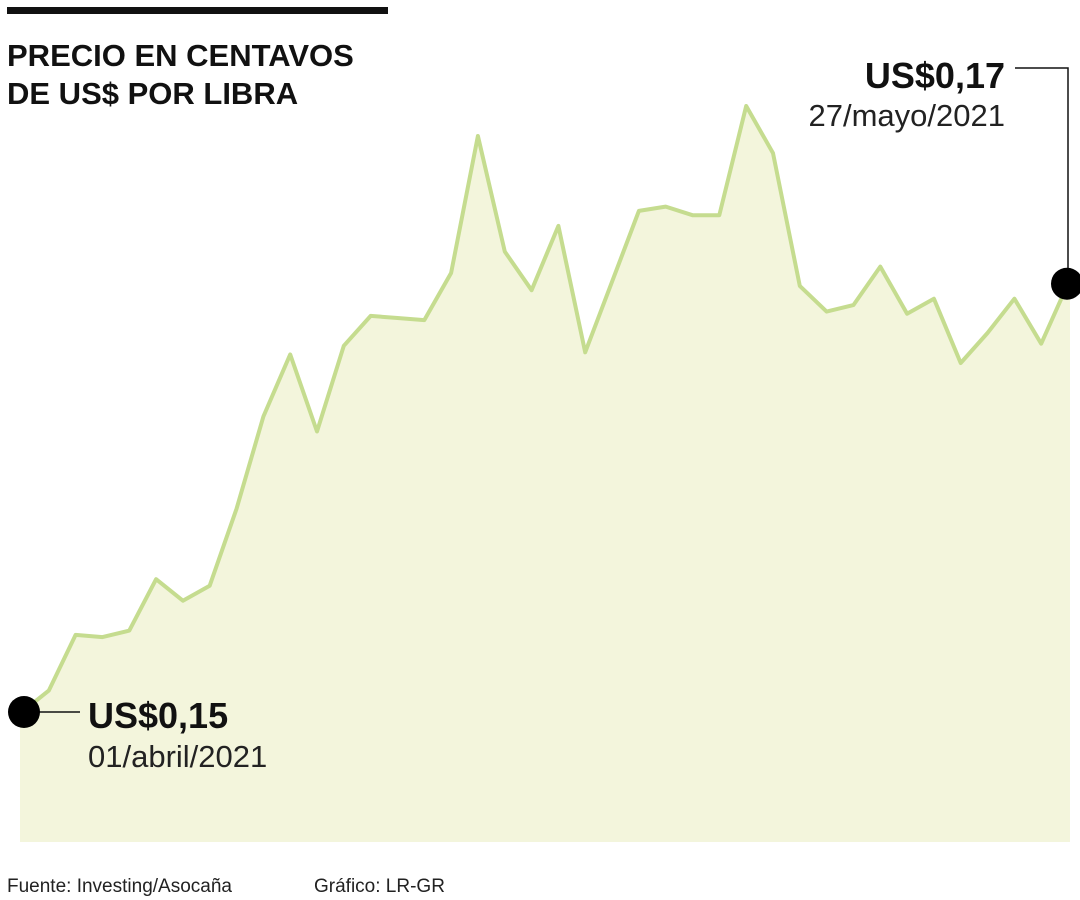 The height and width of the screenshot is (900, 1080). I want to click on connector, so click(1042, 175).